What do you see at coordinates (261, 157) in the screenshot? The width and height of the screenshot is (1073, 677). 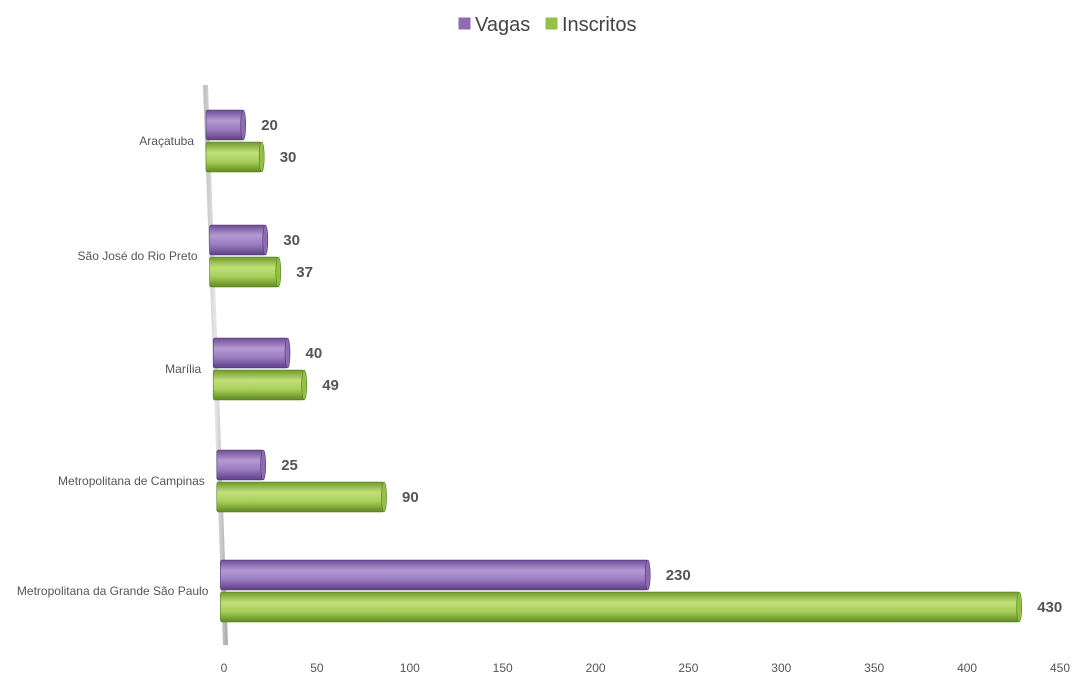 I see `bar-cap-inscritos-aracatuba` at bounding box center [261, 157].